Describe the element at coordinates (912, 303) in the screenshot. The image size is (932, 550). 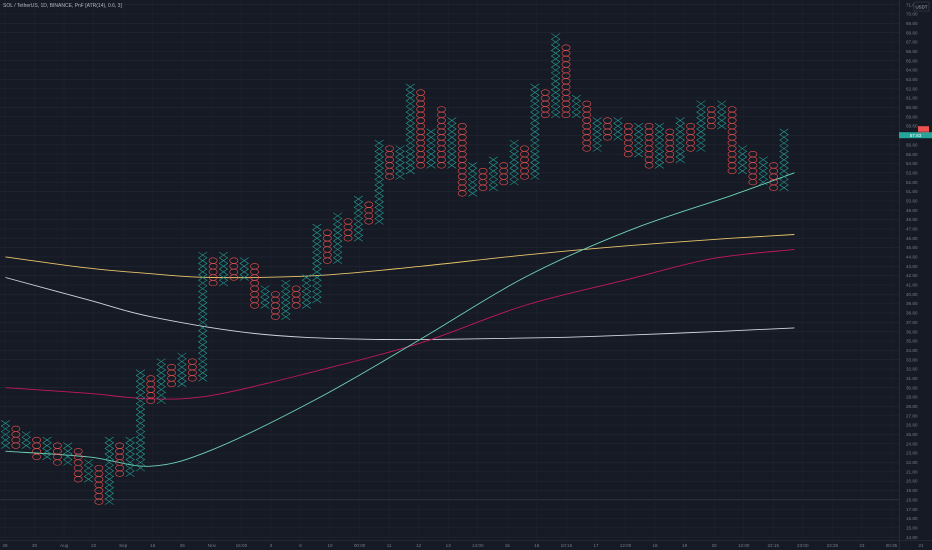
I see `y-tick-label: 39.80` at that location.